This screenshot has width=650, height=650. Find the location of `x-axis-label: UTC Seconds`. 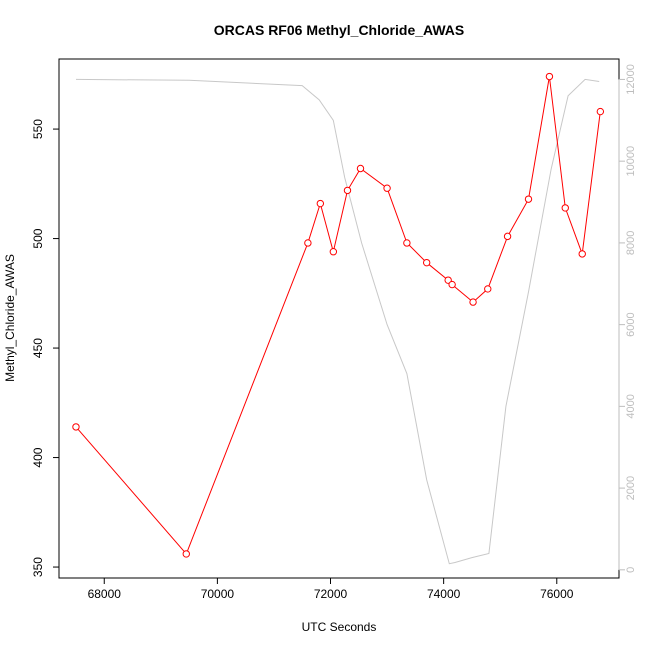

x-axis-label: UTC Seconds is located at coordinates (339, 627).